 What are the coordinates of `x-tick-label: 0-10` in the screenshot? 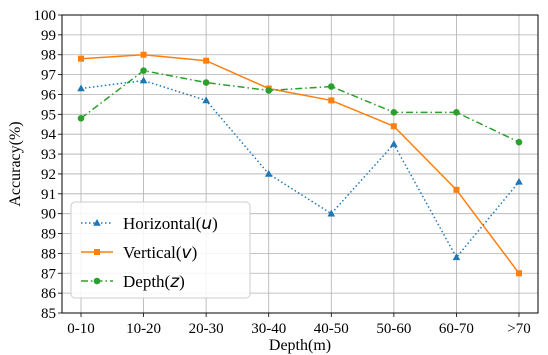 It's located at (81, 329).